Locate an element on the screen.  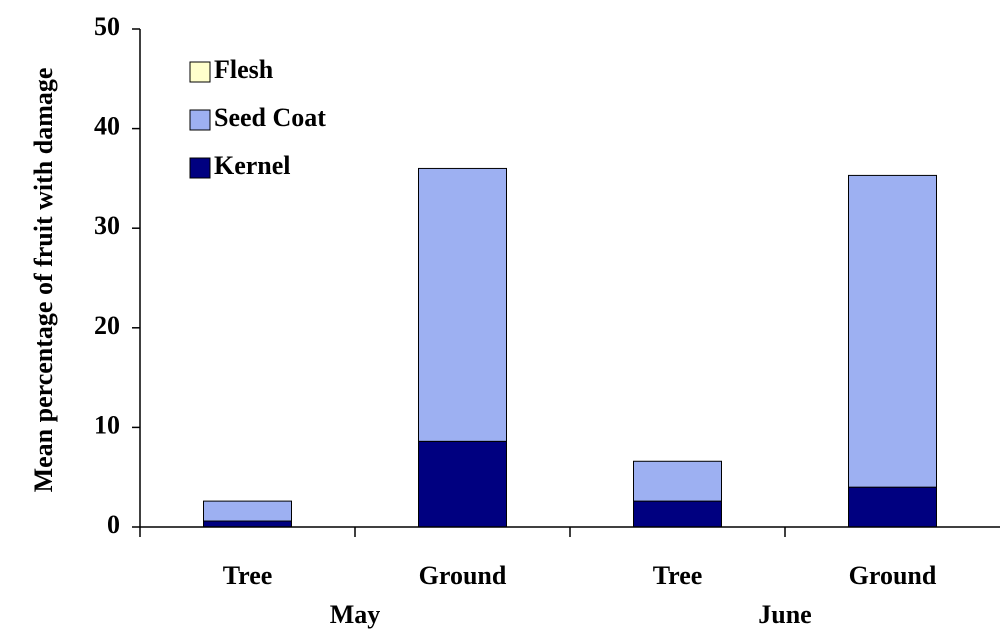
y-tick-label: 30 is located at coordinates (107, 225).